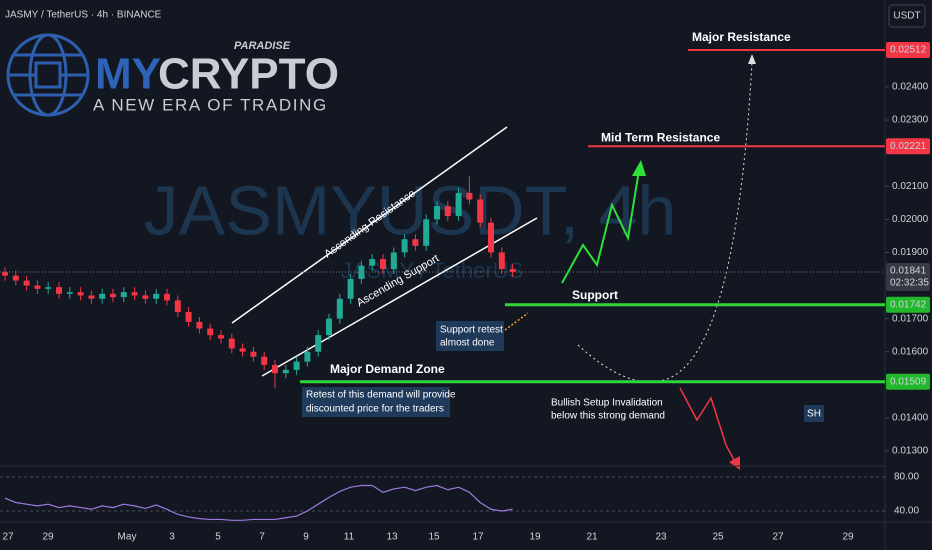 The height and width of the screenshot is (550, 932). I want to click on last-price-countdown: 02:32:35, so click(909, 283).